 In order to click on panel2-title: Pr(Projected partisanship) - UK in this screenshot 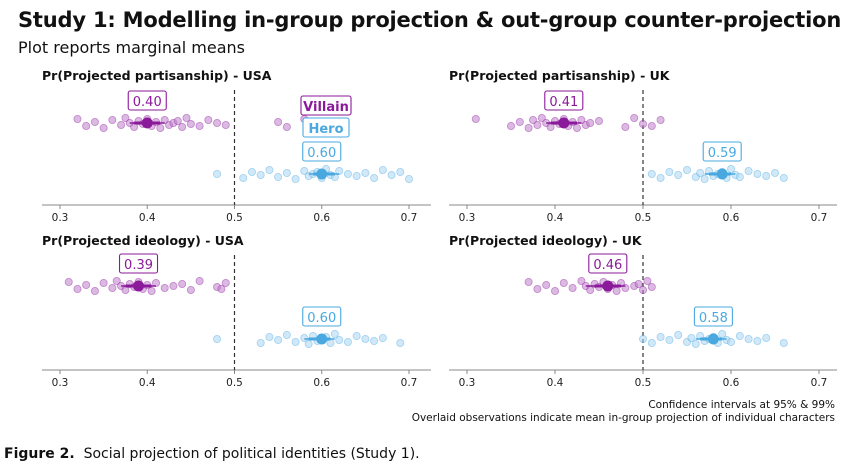, I will do `click(560, 75)`.